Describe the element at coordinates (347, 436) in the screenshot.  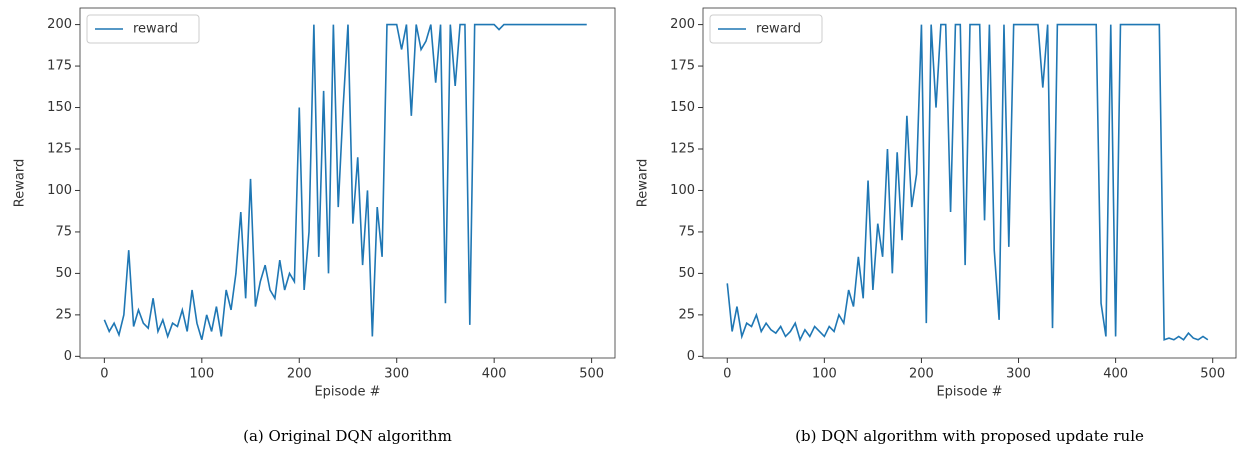
I see `caption: (a) Original DQN algorithm` at that location.